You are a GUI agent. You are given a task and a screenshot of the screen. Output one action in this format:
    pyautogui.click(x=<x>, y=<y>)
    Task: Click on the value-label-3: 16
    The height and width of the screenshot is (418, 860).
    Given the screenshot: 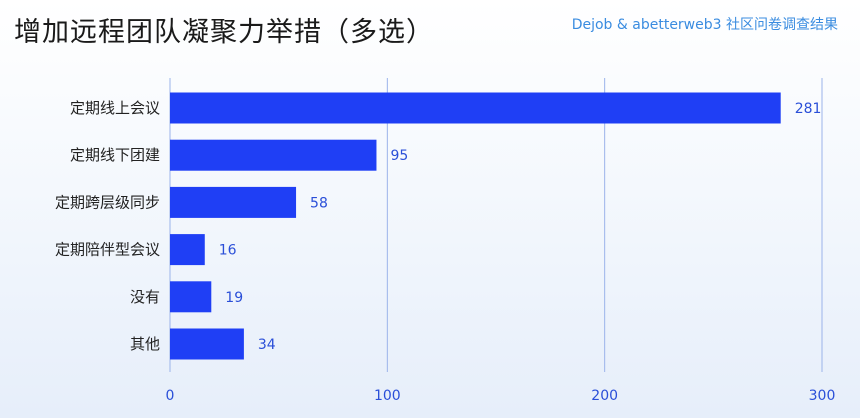 What is the action you would take?
    pyautogui.click(x=228, y=251)
    